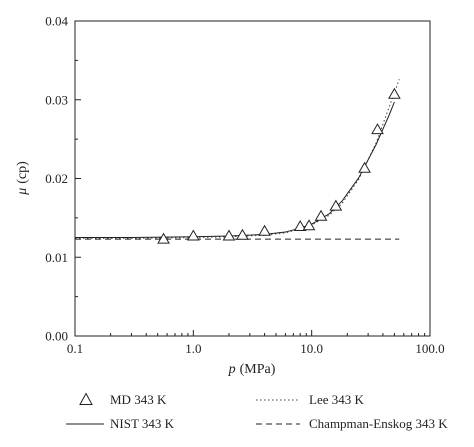 Image resolution: width=474 pixels, height=447 pixels. Describe the element at coordinates (378, 423) in the screenshot. I see `legend-label-champman-enskog: Champman-Enskog 343 K` at that location.